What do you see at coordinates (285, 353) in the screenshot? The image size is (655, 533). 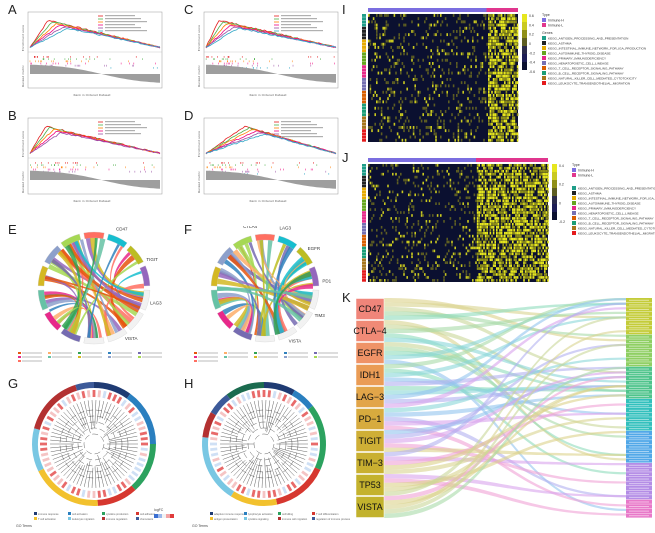 I see `chord-legend-swatch` at bounding box center [285, 353].